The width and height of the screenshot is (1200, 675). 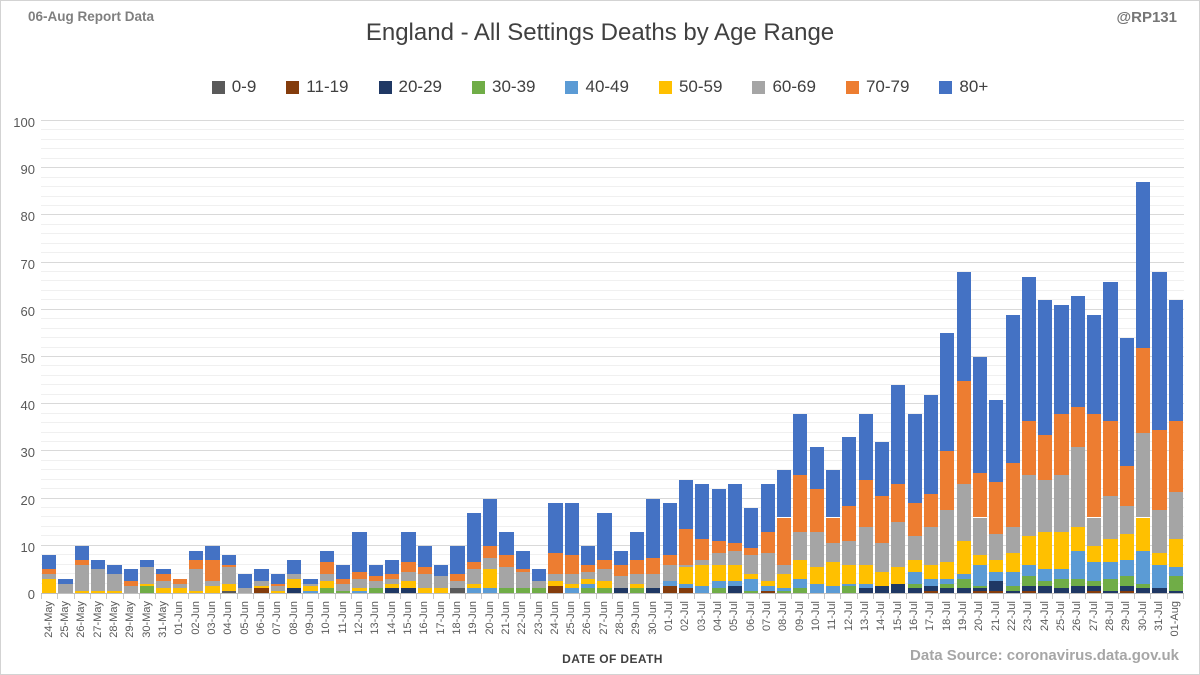 I want to click on x-axis-label: 06-Jul, so click(x=751, y=625).